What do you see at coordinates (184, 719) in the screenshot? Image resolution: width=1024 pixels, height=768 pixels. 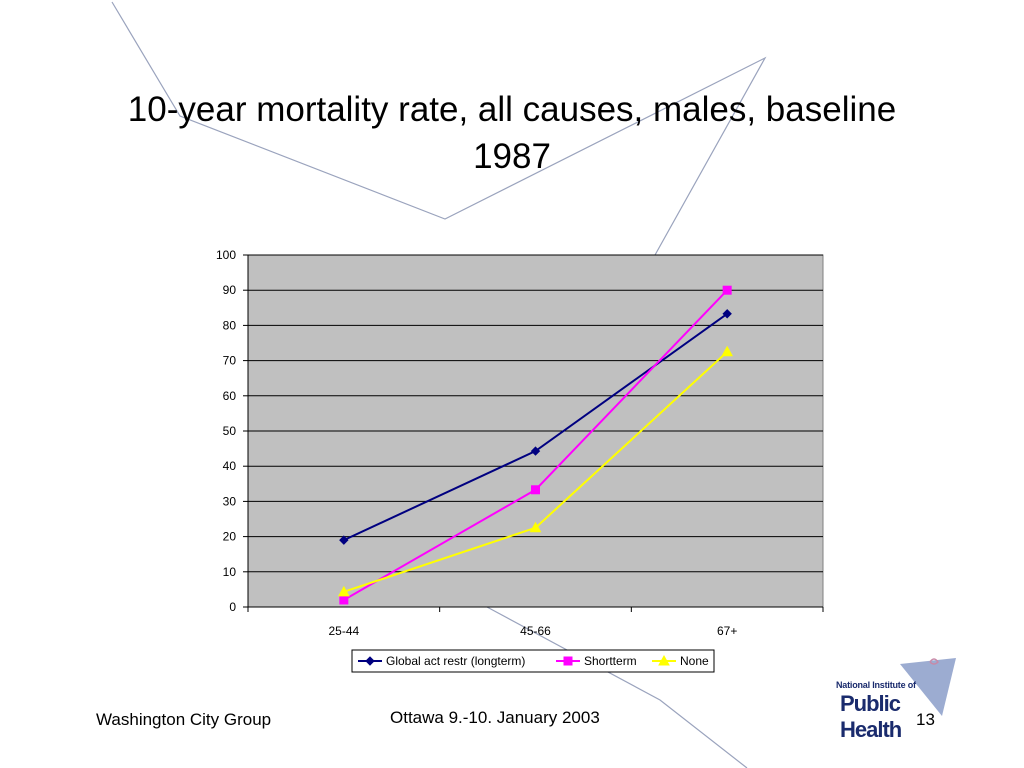 I see `footer-left-text: Washington City Group` at bounding box center [184, 719].